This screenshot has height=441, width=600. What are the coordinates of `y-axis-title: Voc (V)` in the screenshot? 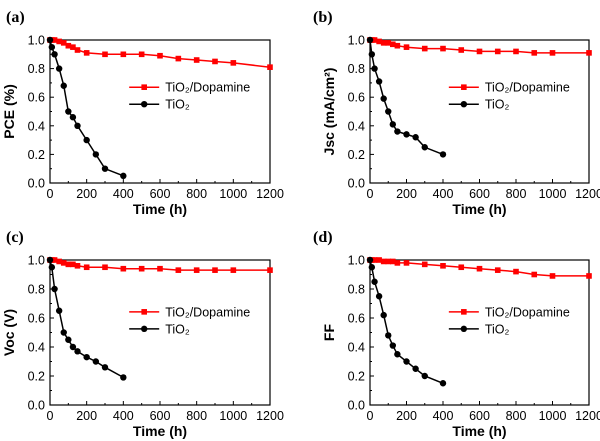 It's located at (9, 332).